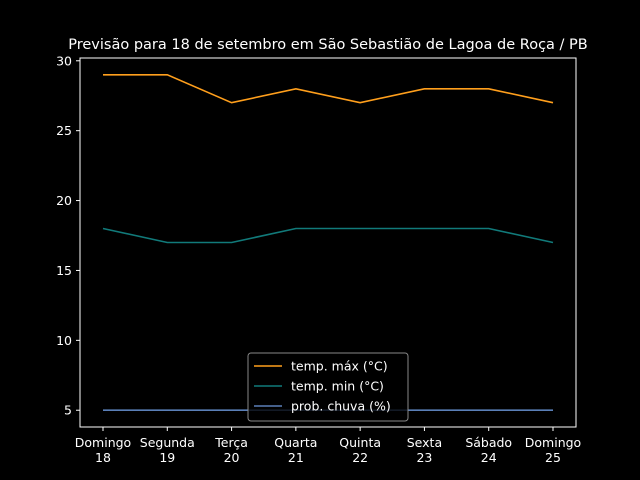 The image size is (640, 480). I want to click on y-tick-label: 30, so click(64, 60).